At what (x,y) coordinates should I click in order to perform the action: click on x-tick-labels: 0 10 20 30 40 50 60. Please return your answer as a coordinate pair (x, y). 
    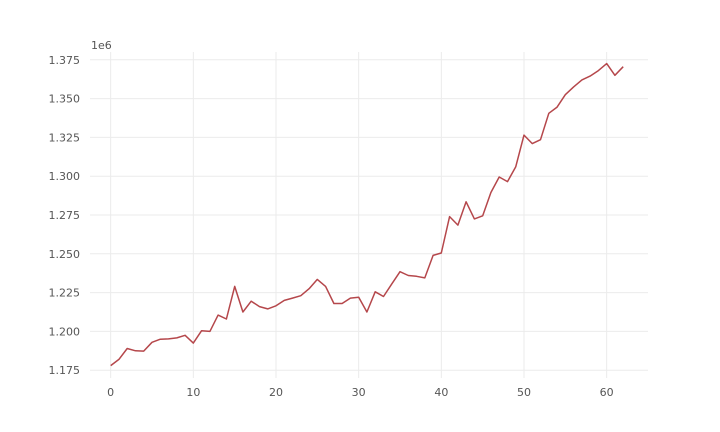
    Looking at the image, I should click on (360, 392).